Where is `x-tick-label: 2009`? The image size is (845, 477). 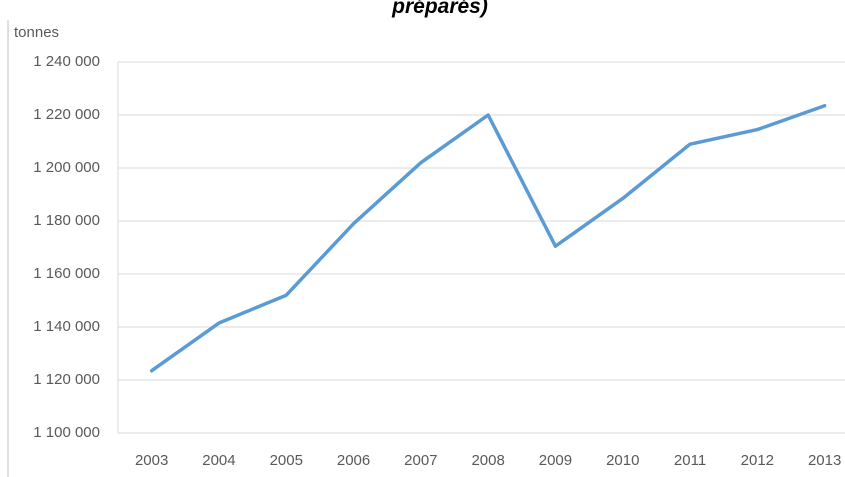 x-tick-label: 2009 is located at coordinates (555, 460).